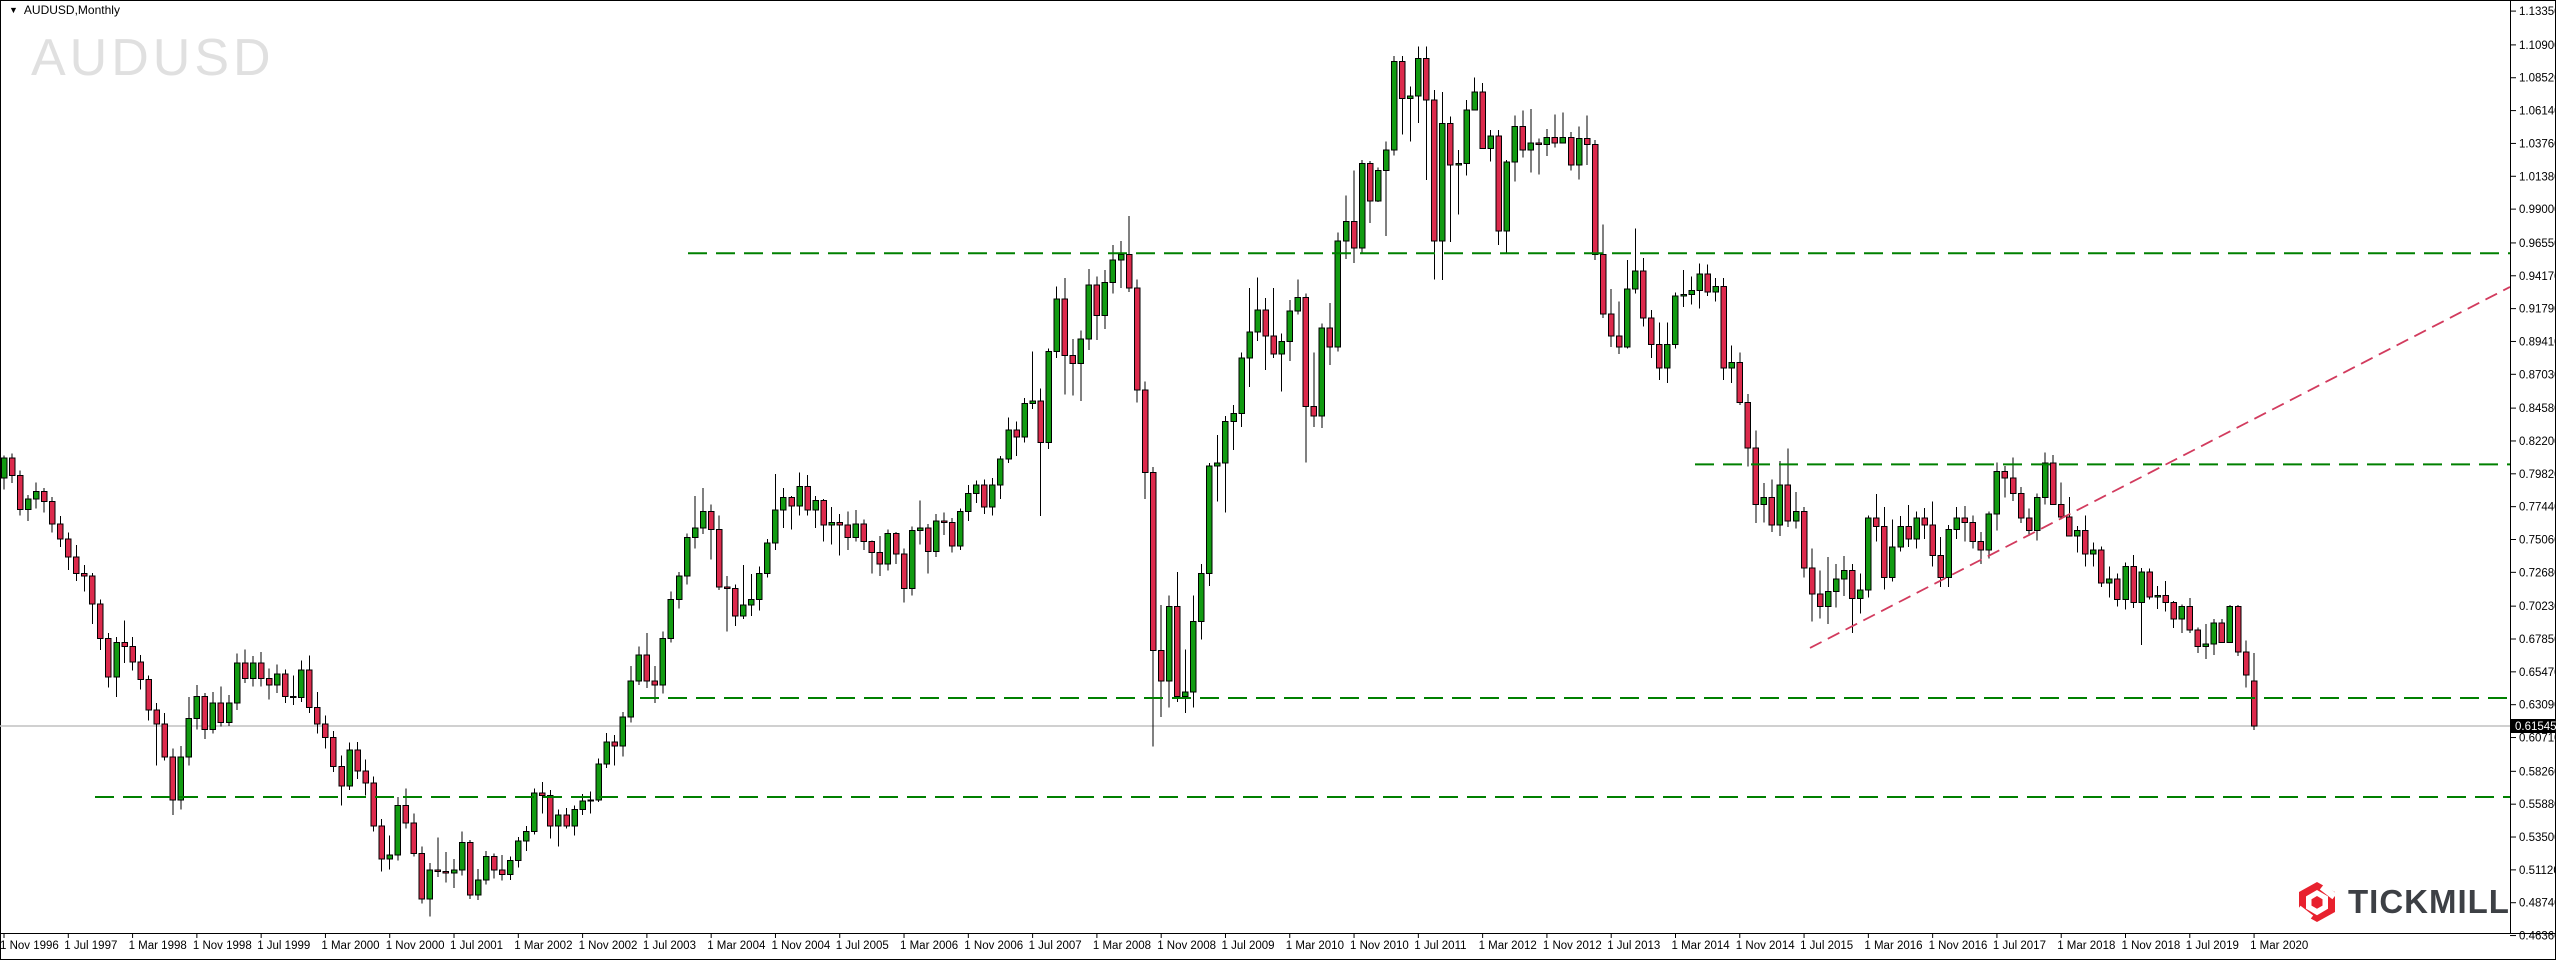  What do you see at coordinates (669, 946) in the screenshot?
I see `svg-text: 1 Jul 2003` at bounding box center [669, 946].